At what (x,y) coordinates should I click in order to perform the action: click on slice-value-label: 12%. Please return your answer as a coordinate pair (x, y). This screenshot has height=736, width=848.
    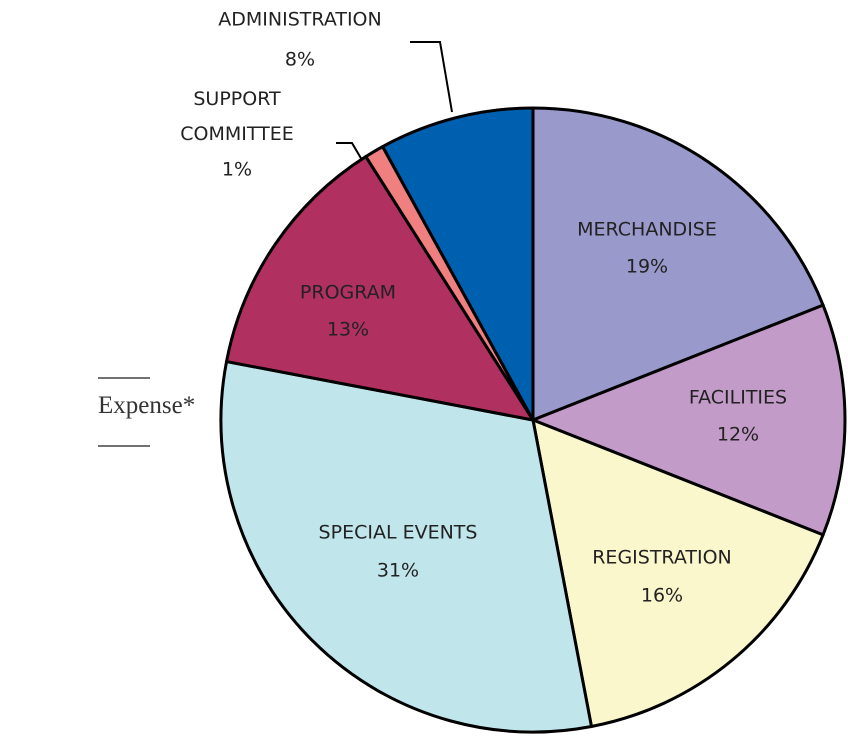
    Looking at the image, I should click on (738, 434).